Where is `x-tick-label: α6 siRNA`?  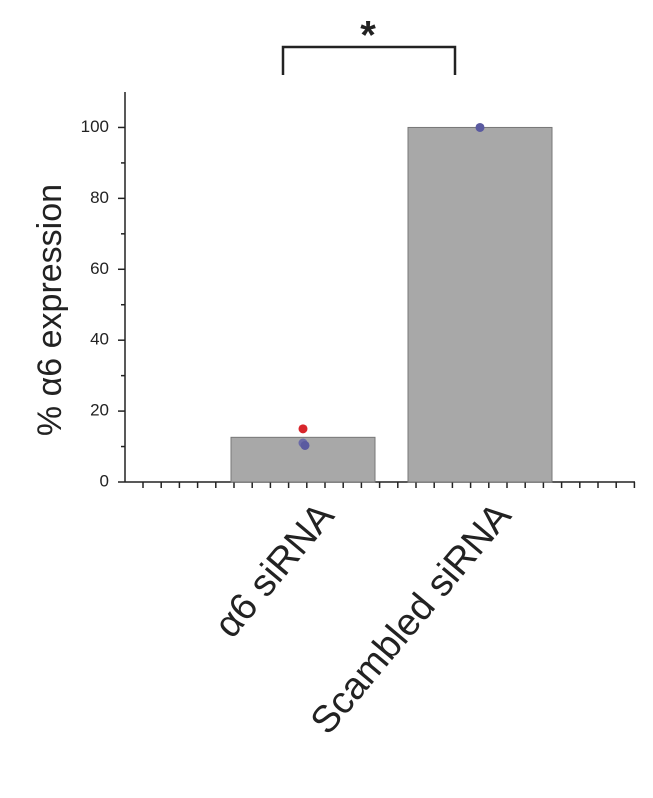 x-tick-label: α6 siRNA is located at coordinates (275, 570).